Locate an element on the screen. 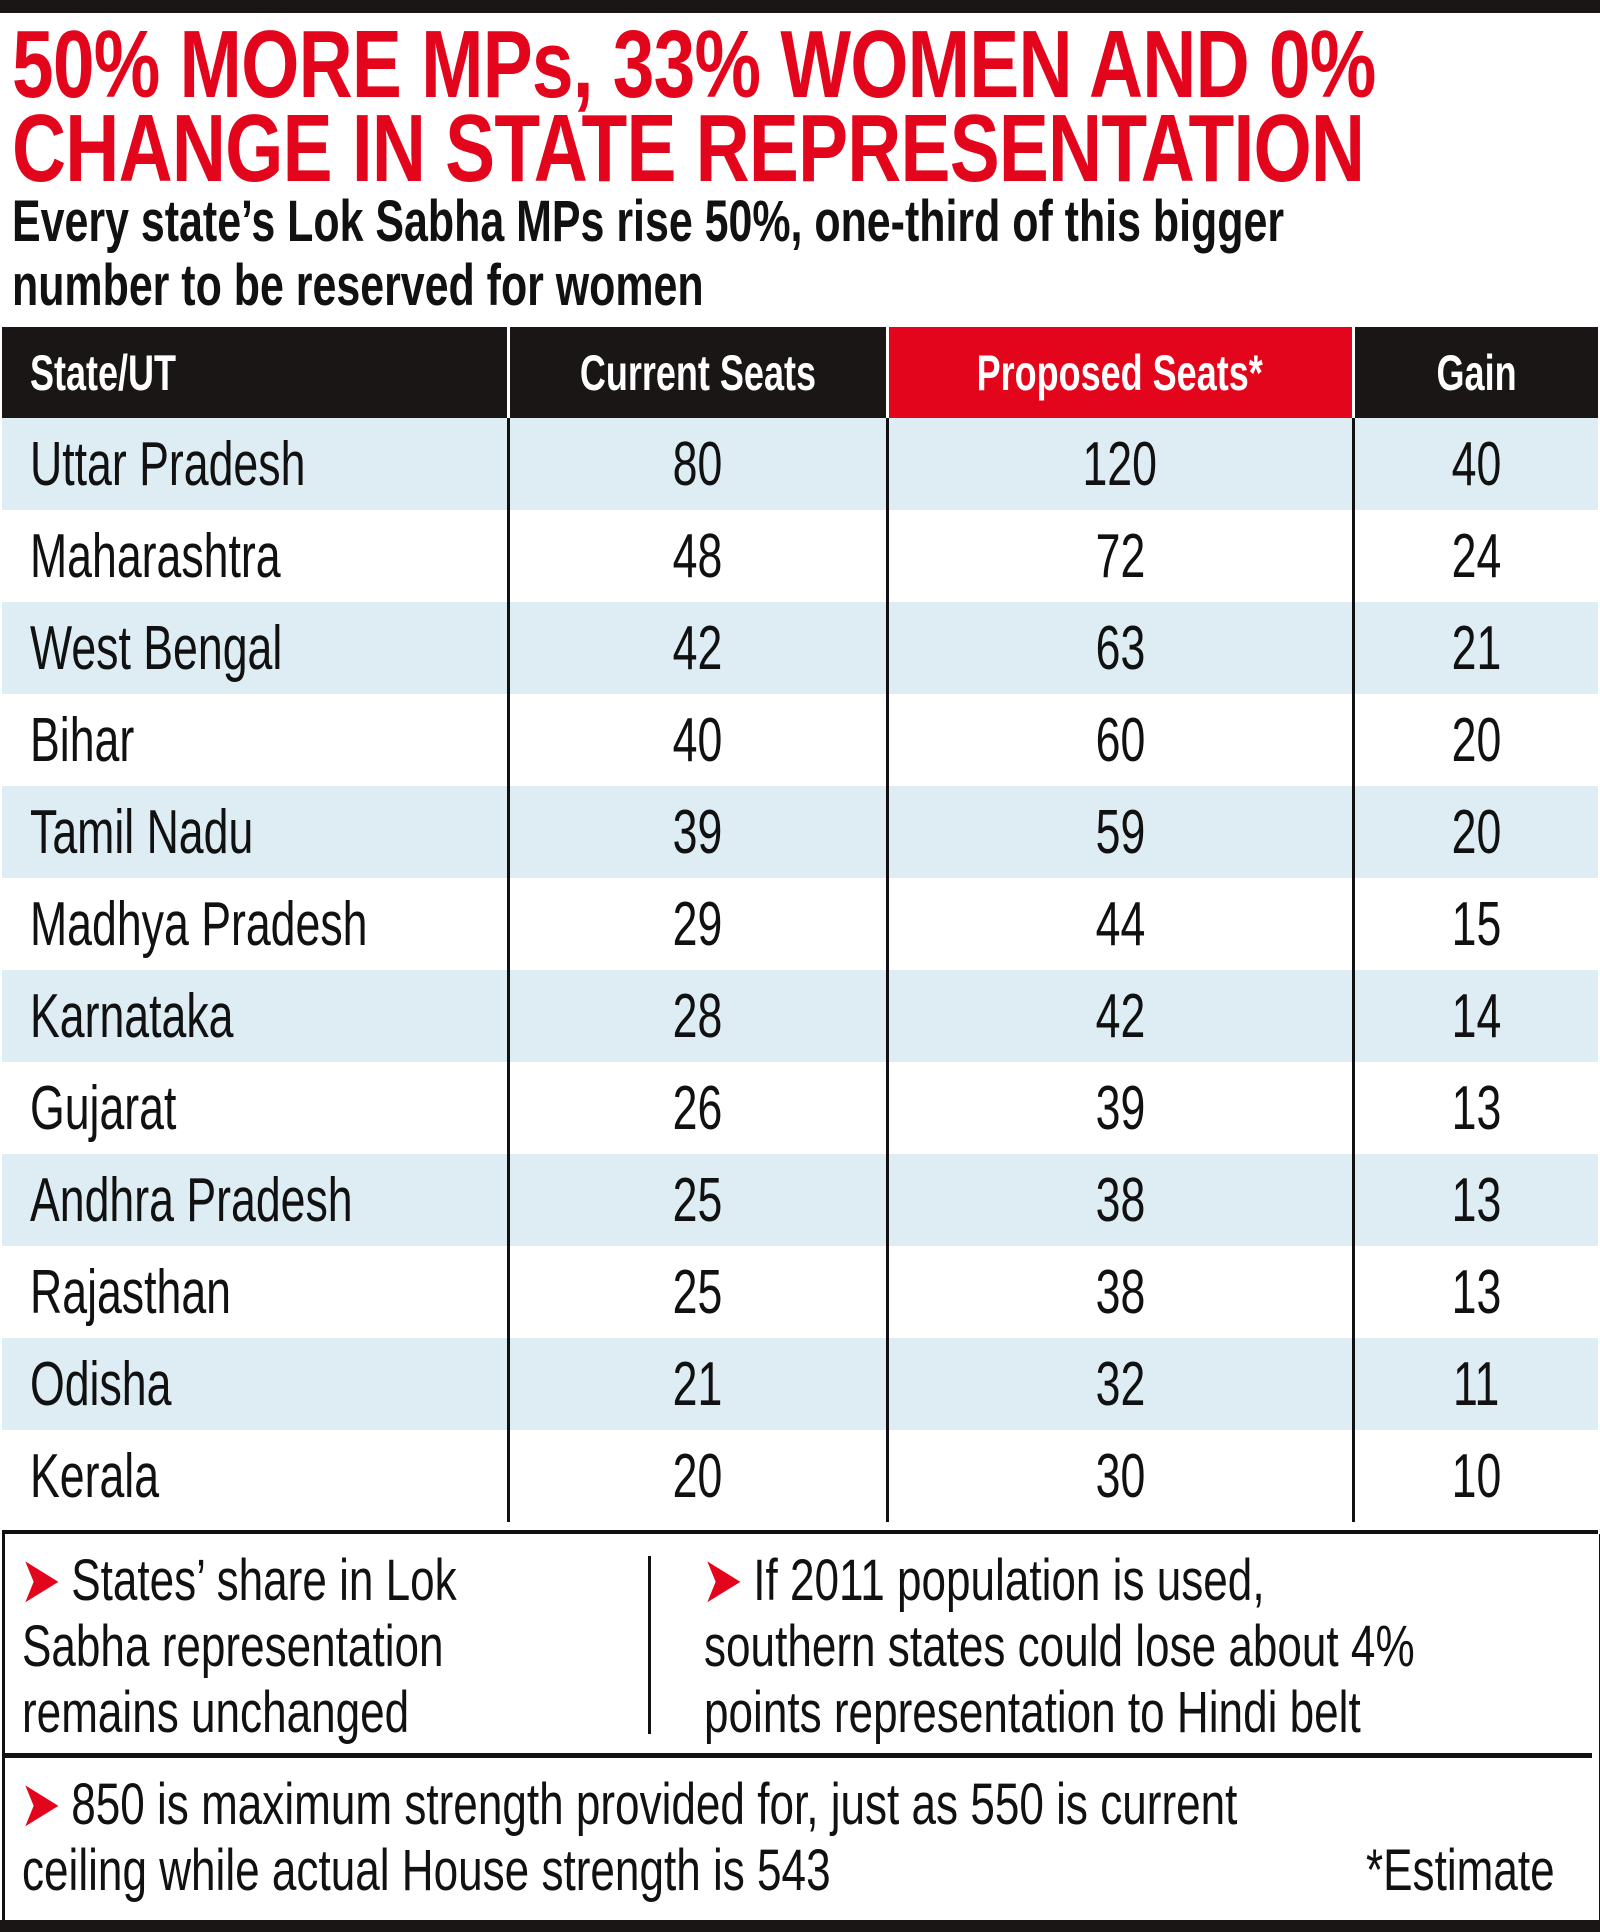 This screenshot has width=1600, height=1932. footnote-estimate: *Estimate is located at coordinates (1460, 1870).